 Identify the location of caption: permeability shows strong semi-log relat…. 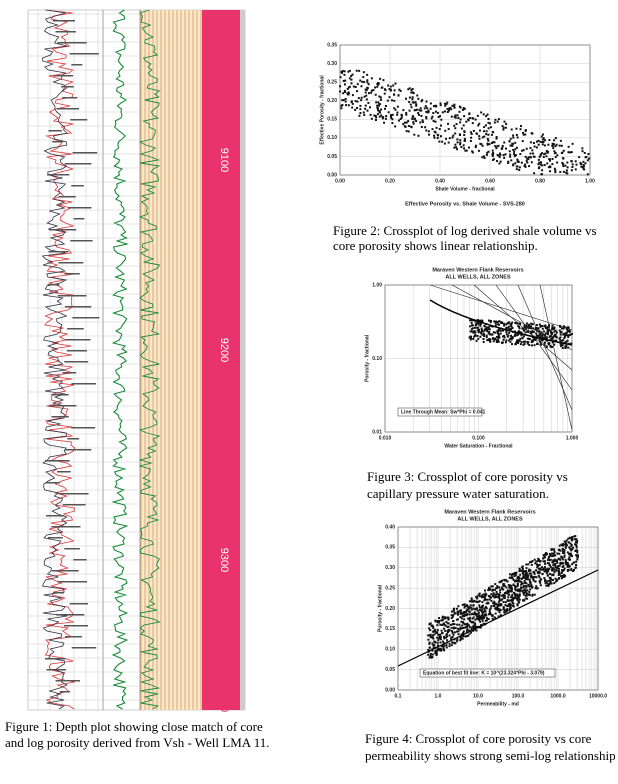
(490, 755).